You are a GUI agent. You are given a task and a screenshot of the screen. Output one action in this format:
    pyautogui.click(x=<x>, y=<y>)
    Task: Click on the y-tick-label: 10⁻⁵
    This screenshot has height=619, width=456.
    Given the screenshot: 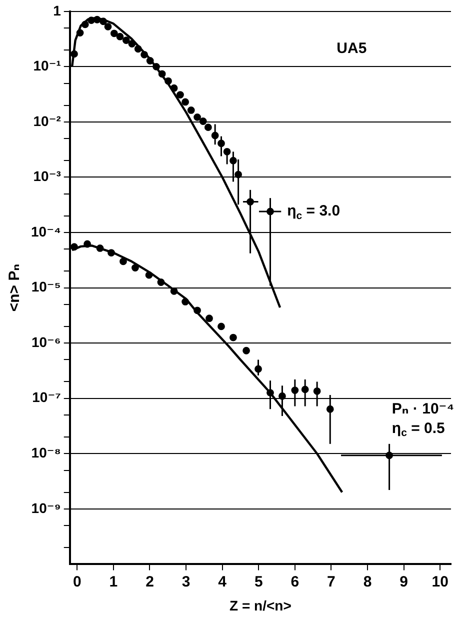 What is the action you would take?
    pyautogui.click(x=46, y=286)
    